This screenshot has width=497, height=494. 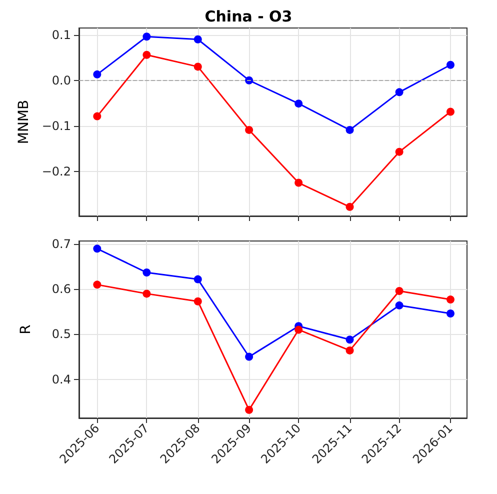 I want to click on y-tick-label: 0.0, so click(x=61, y=80).